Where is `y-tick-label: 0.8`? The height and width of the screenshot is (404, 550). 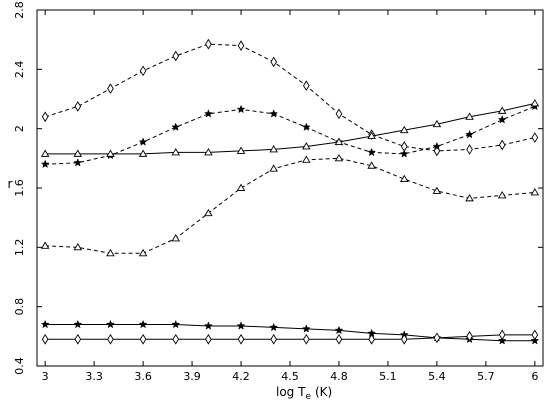 y-tick-label: 0.8 is located at coordinates (19, 307).